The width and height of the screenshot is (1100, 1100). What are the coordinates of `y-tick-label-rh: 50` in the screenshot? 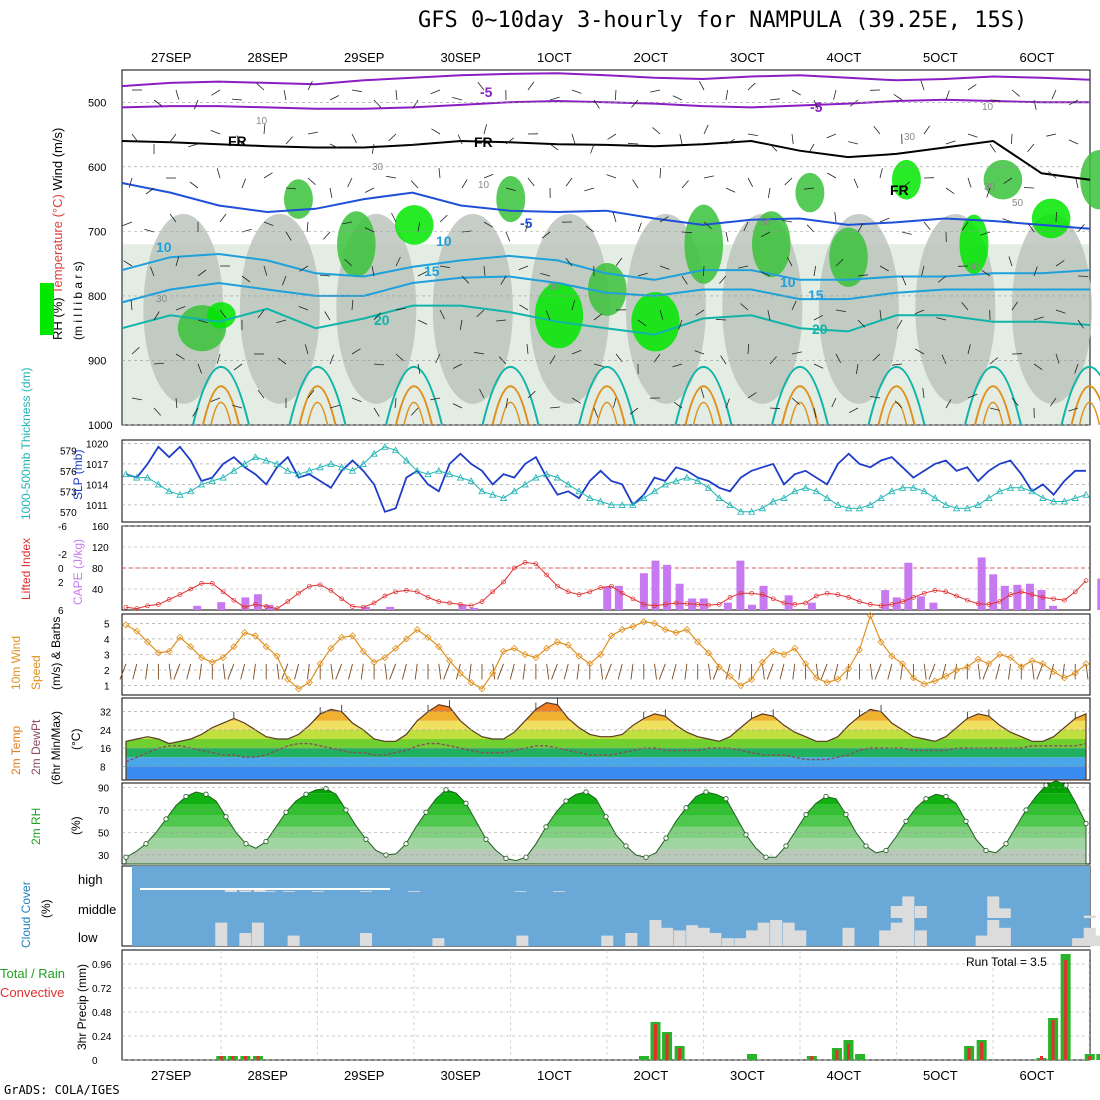 It's located at (104, 834).